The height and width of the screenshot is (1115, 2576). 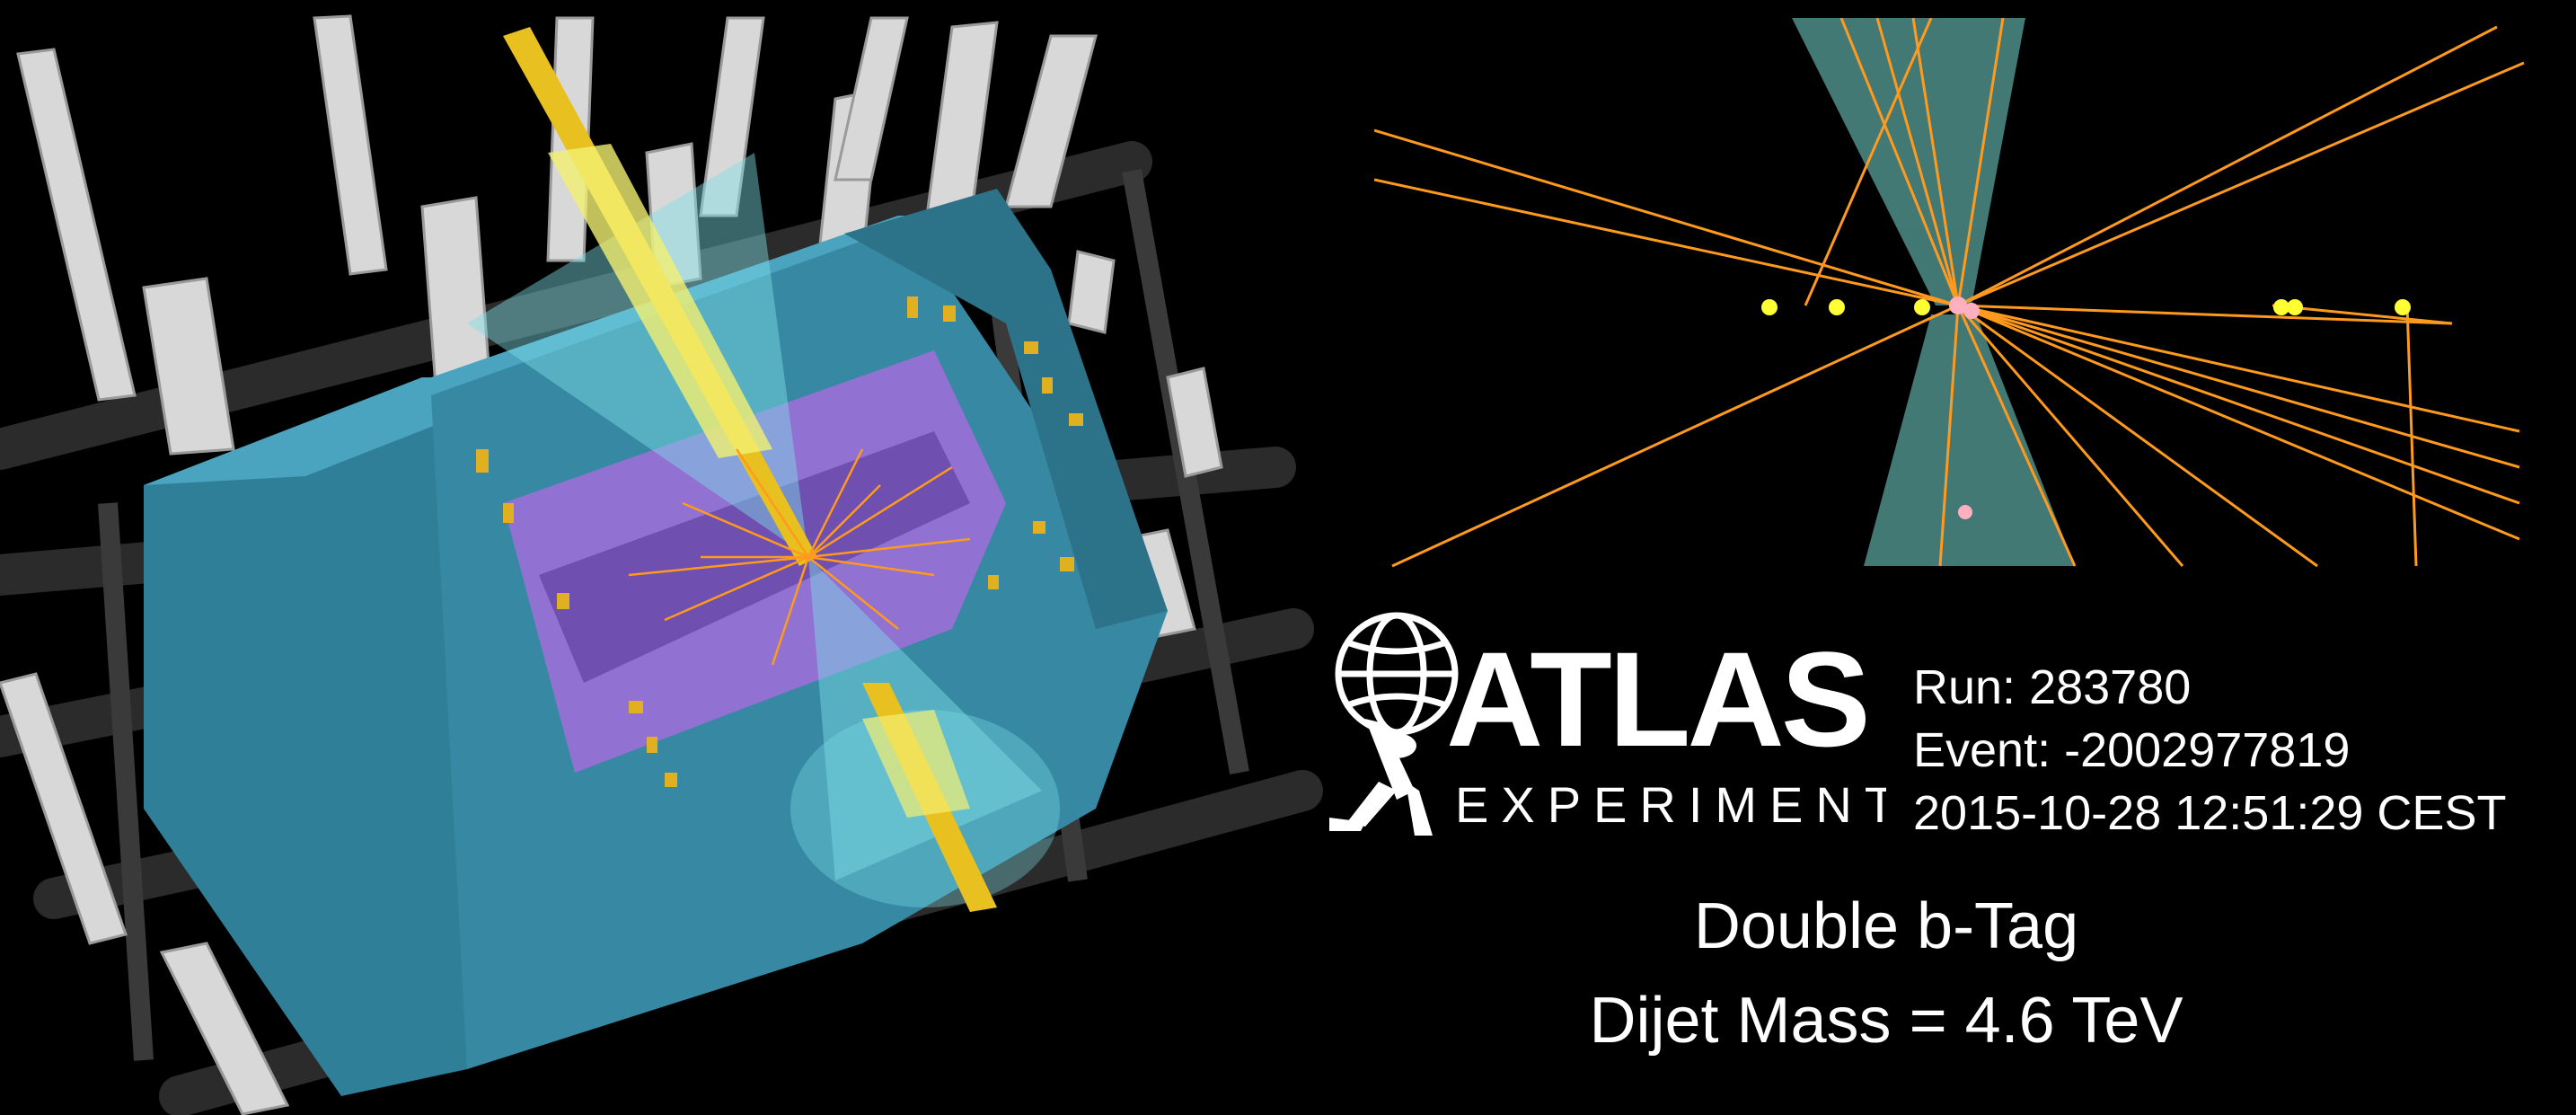 I want to click on atlas-logo: ATLAS EXPERIMENT, so click(x=1607, y=724).